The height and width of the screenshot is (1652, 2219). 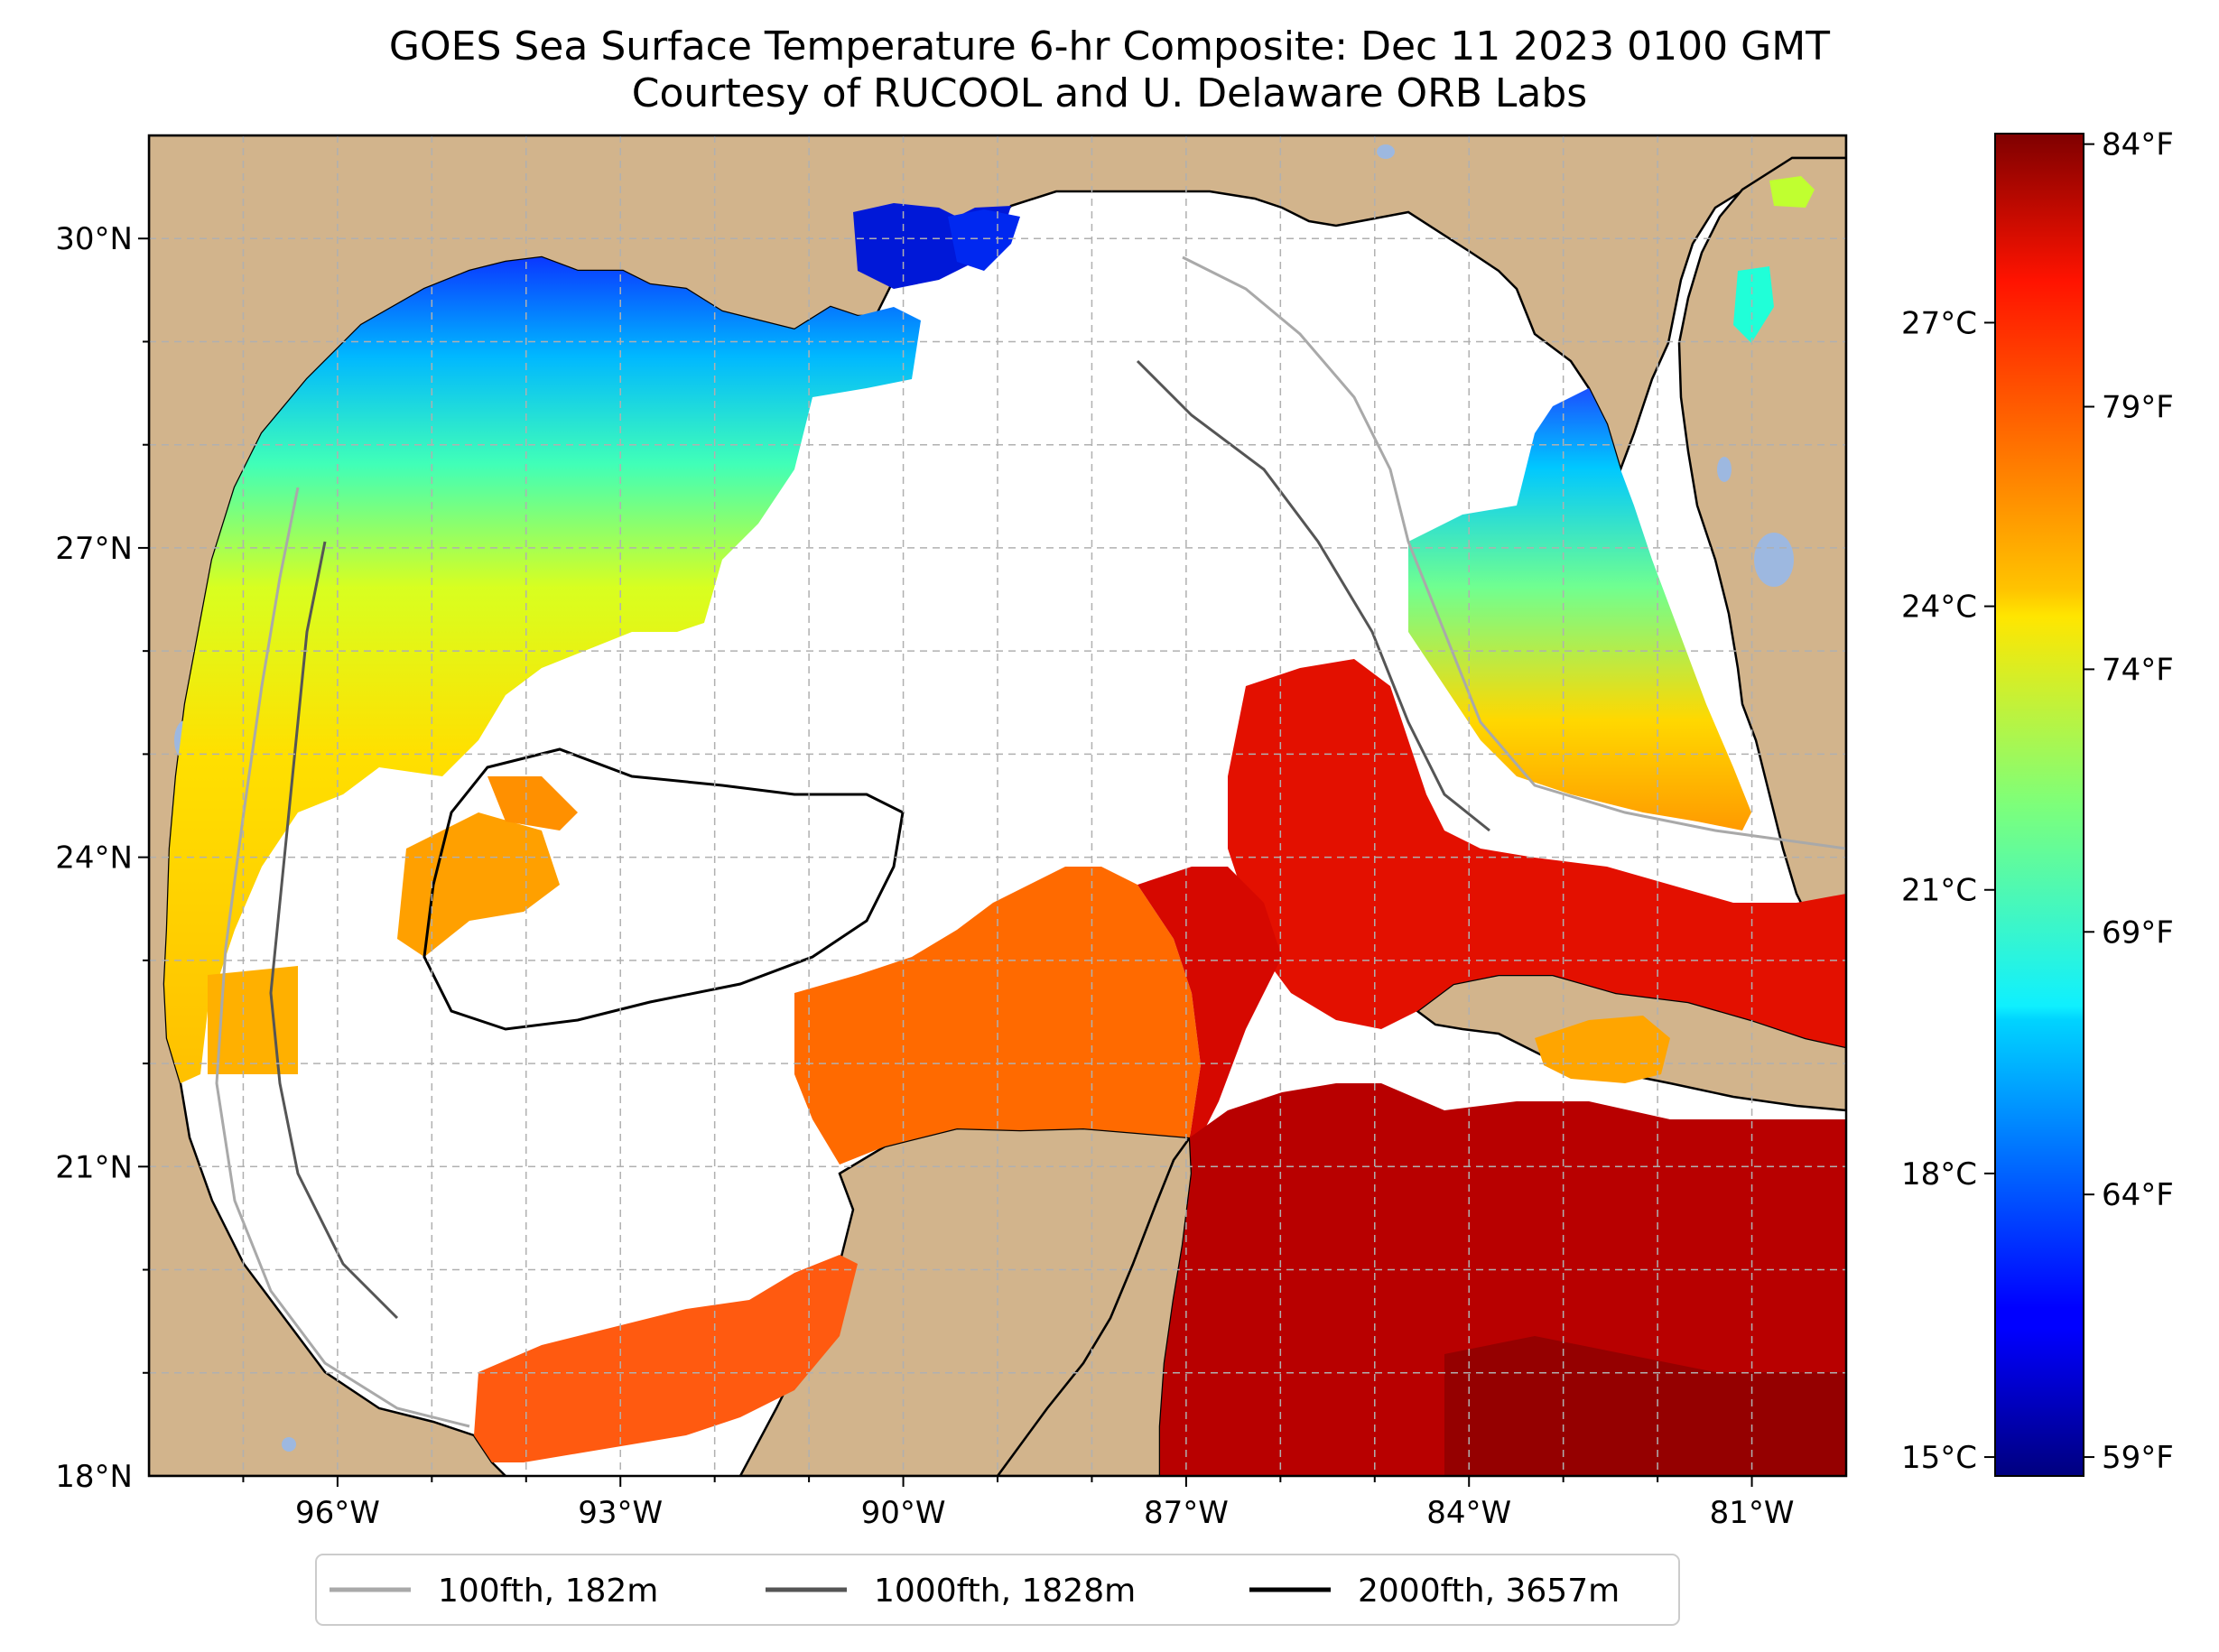 I want to click on colorbar-gradient, so click(x=2039, y=805).